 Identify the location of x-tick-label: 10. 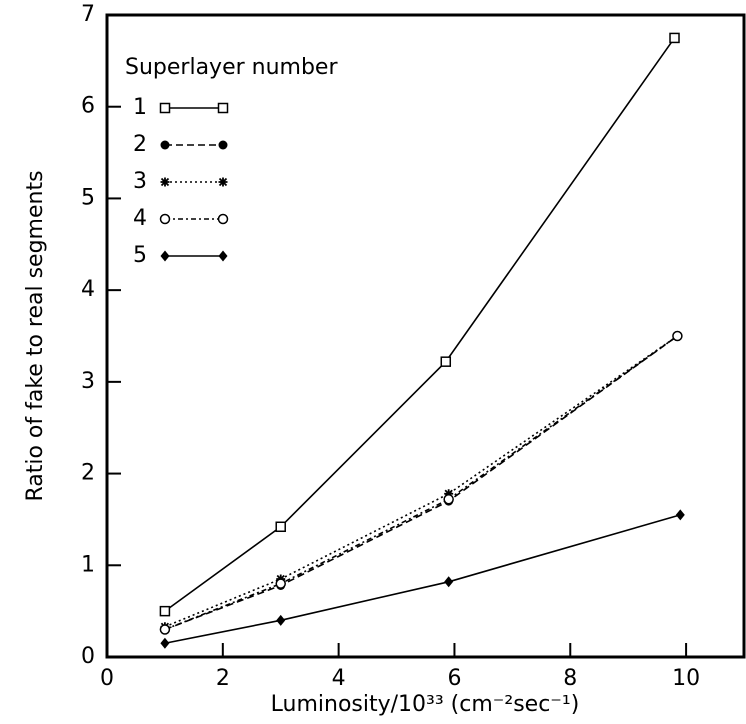
(686, 678).